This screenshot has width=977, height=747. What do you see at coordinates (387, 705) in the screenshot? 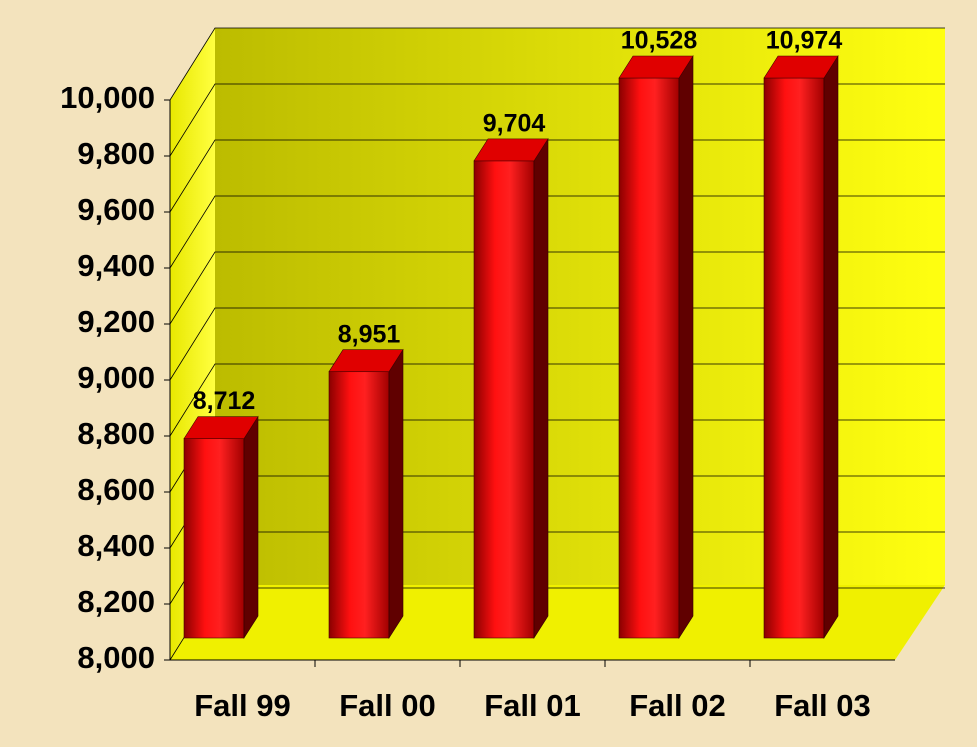
I see `x-tick-label: Fall 00` at bounding box center [387, 705].